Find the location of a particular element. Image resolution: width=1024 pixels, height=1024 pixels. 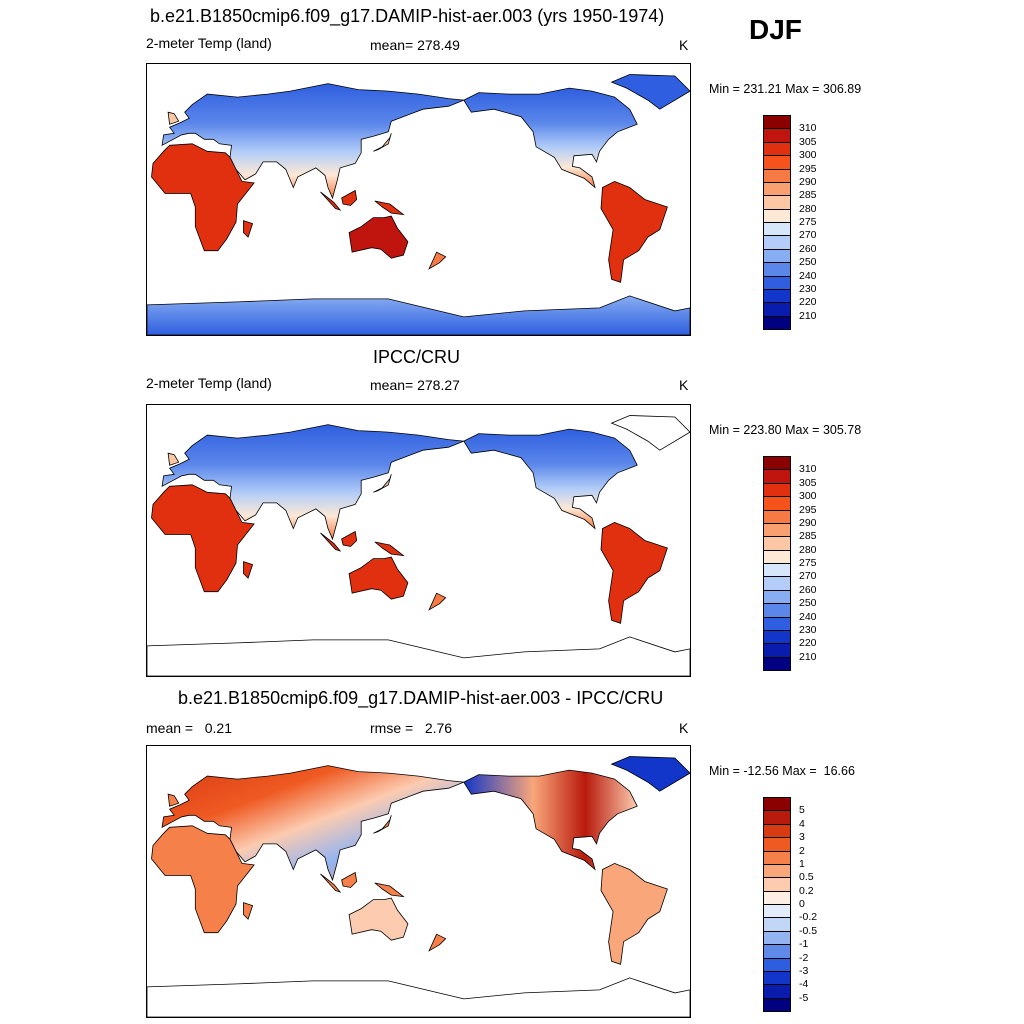

colorbar-tick-label: -1 is located at coordinates (804, 944).